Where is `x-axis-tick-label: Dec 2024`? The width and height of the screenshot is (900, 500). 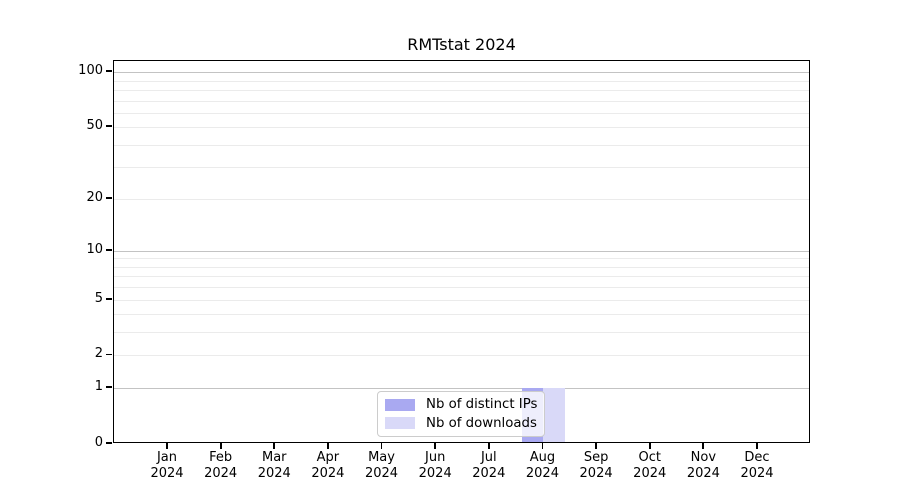 x-axis-tick-label: Dec 2024 is located at coordinates (757, 465).